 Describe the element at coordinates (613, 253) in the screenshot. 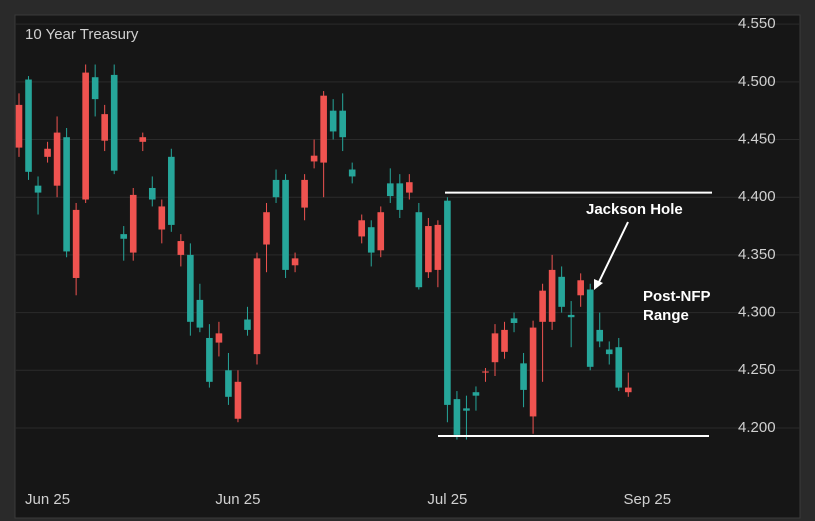

I see `arrow` at that location.